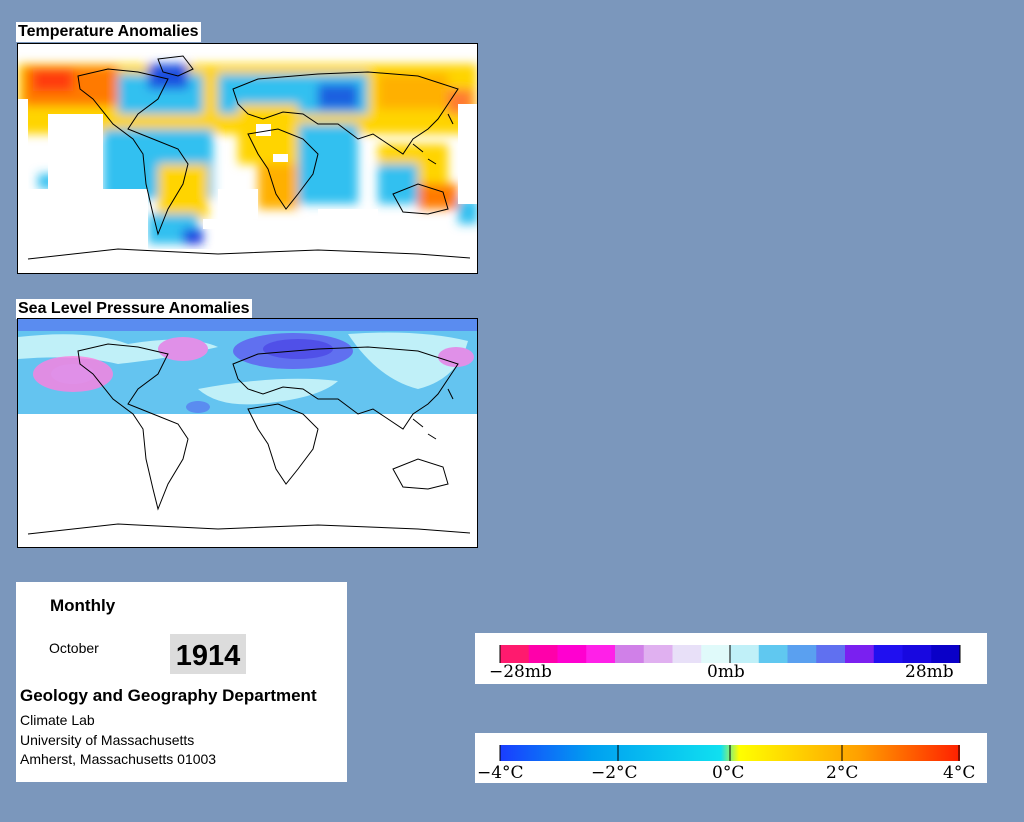 Image resolution: width=1024 pixels, height=822 pixels. I want to click on temperature-map-title: Temperature Anomalies, so click(108, 32).